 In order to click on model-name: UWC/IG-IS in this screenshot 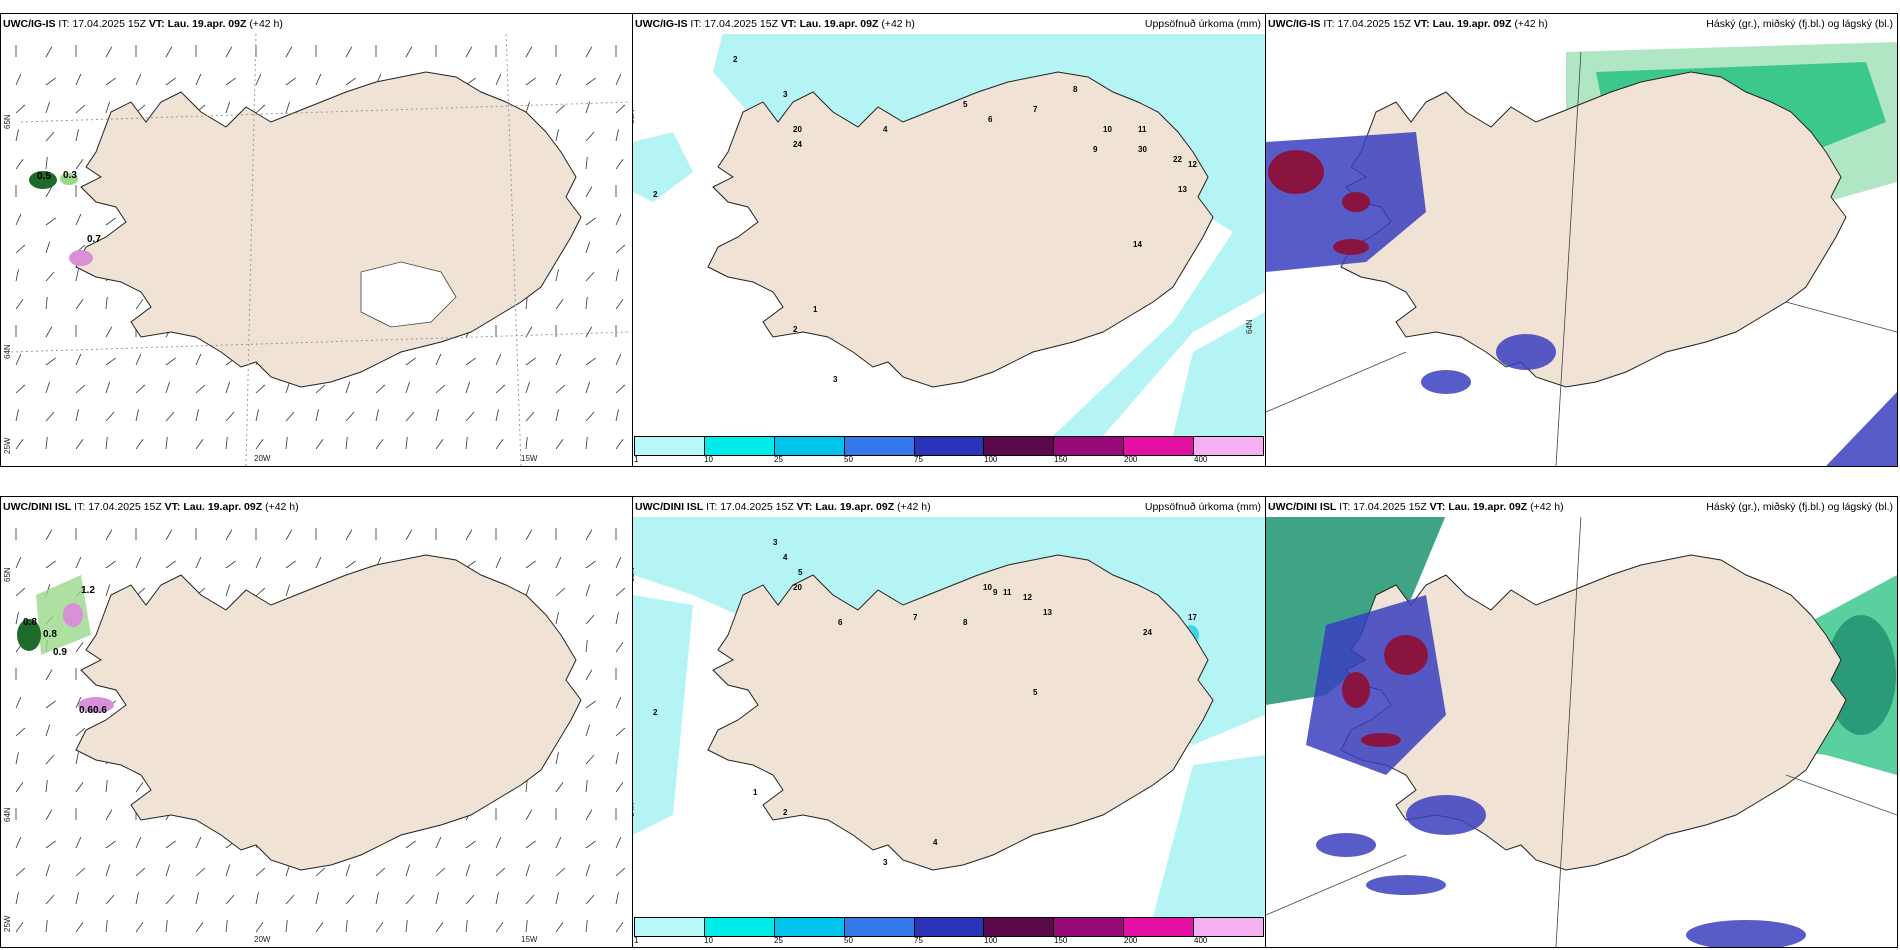, I will do `click(29, 24)`.